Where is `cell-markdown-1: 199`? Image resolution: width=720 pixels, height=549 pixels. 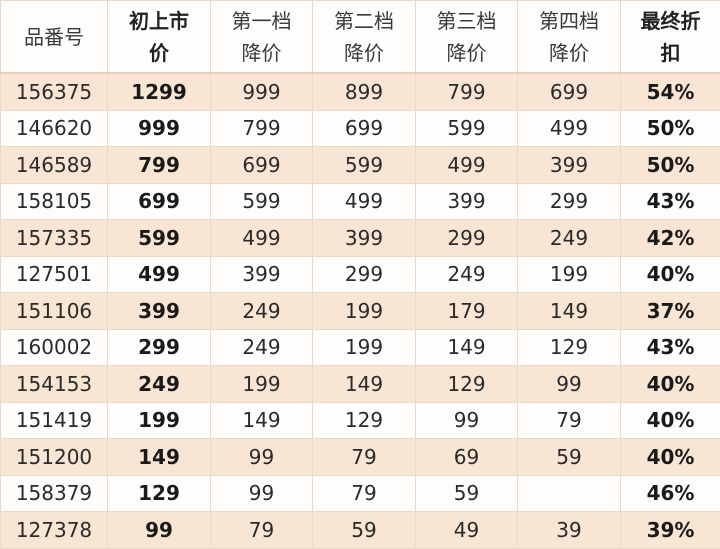
cell-markdown-1: 199 is located at coordinates (262, 384).